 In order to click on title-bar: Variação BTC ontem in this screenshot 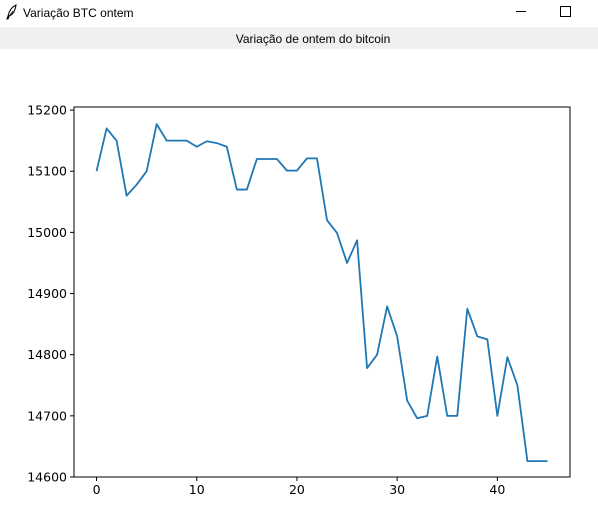, I will do `click(299, 13)`.